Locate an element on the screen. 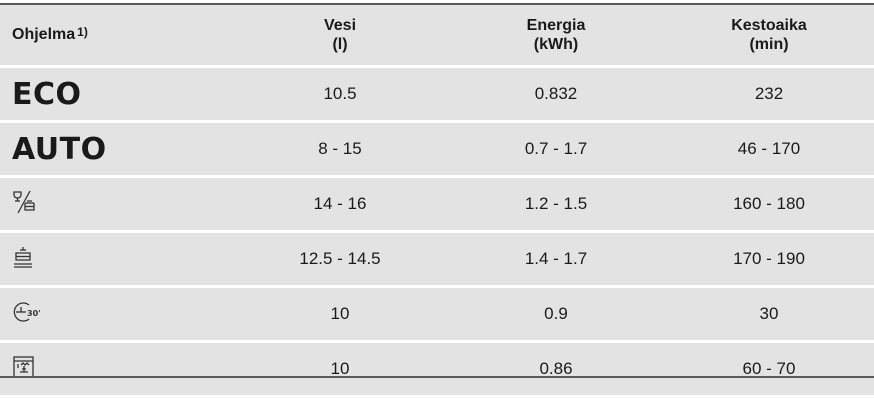 This screenshot has width=874, height=398. duration-cell: 170 - 190 is located at coordinates (769, 259).